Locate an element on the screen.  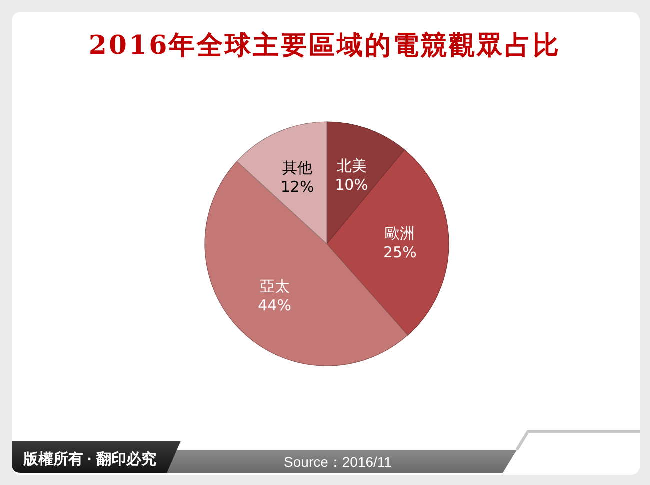
value-label: 12% is located at coordinates (297, 187).